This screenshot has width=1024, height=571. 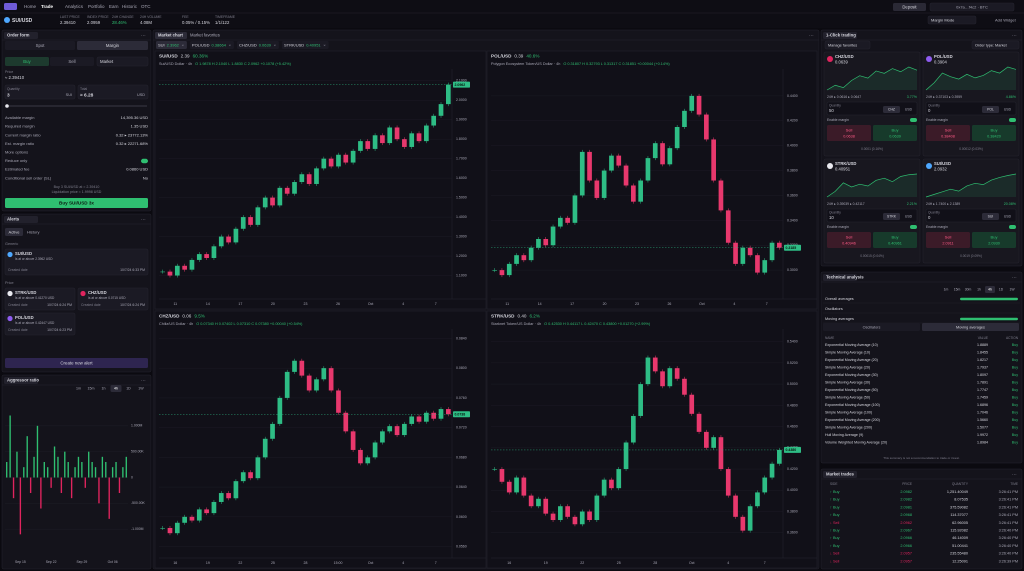 I want to click on nav-link: Trade, so click(x=47, y=6).